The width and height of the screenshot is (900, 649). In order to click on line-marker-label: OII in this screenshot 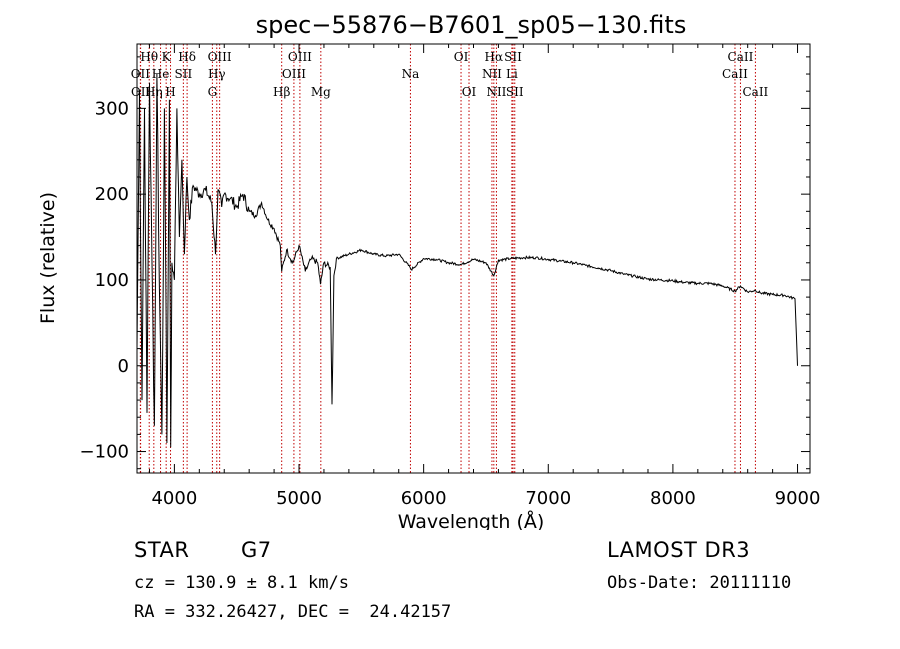, I will do `click(141, 92)`.